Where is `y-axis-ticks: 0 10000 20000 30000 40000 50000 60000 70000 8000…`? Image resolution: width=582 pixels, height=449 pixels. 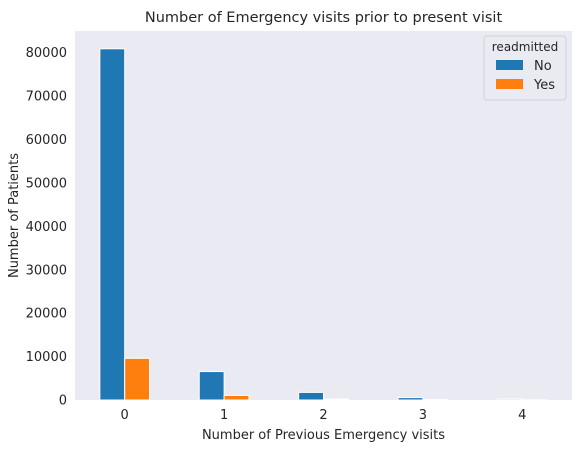 y-axis-ticks: 0 10000 20000 30000 40000 50000 60000 70000 8000… is located at coordinates (46, 227).